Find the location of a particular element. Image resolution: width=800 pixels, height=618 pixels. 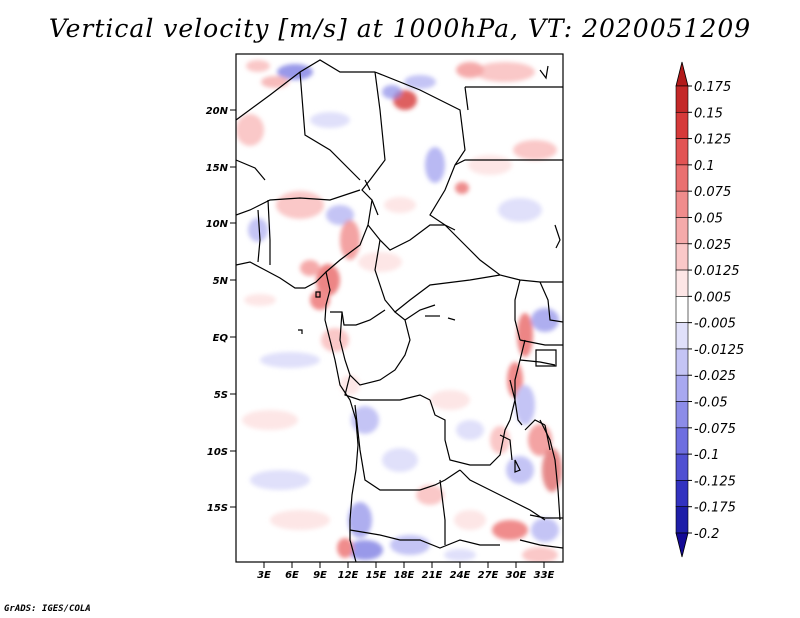

colorbar-label: 0.05 is located at coordinates (708, 218).